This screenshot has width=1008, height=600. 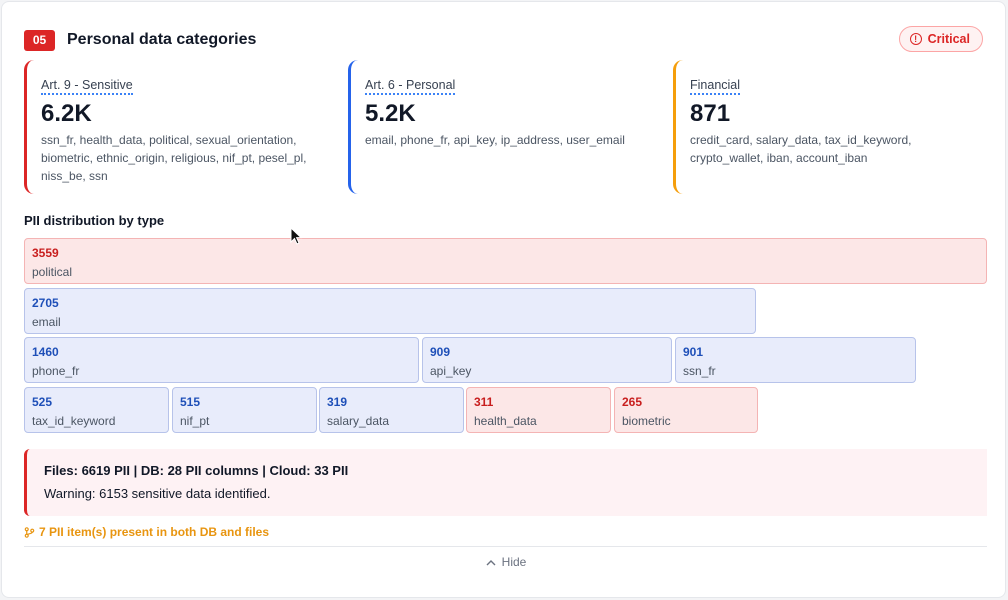 I want to click on pii-tile-phone-fr: 1460 phone_fr, so click(x=221, y=360).